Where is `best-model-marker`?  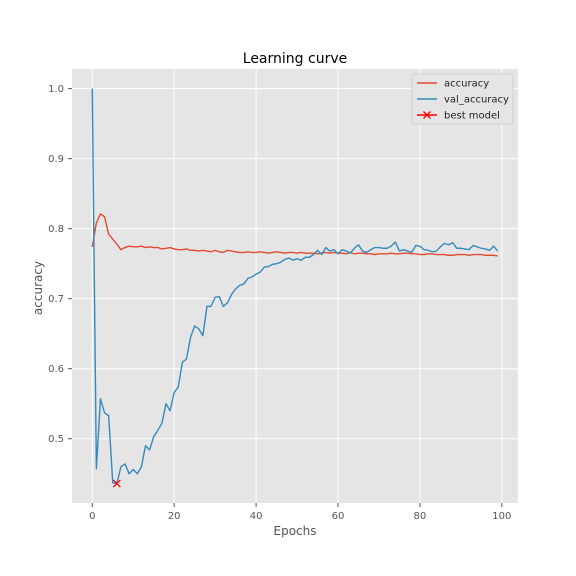 best-model-marker is located at coordinates (116, 483).